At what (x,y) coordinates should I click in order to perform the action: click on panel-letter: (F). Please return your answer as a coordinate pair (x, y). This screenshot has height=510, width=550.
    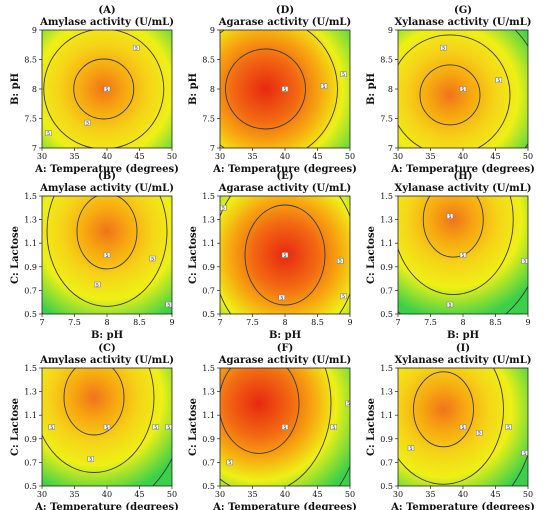
    Looking at the image, I should click on (285, 348).